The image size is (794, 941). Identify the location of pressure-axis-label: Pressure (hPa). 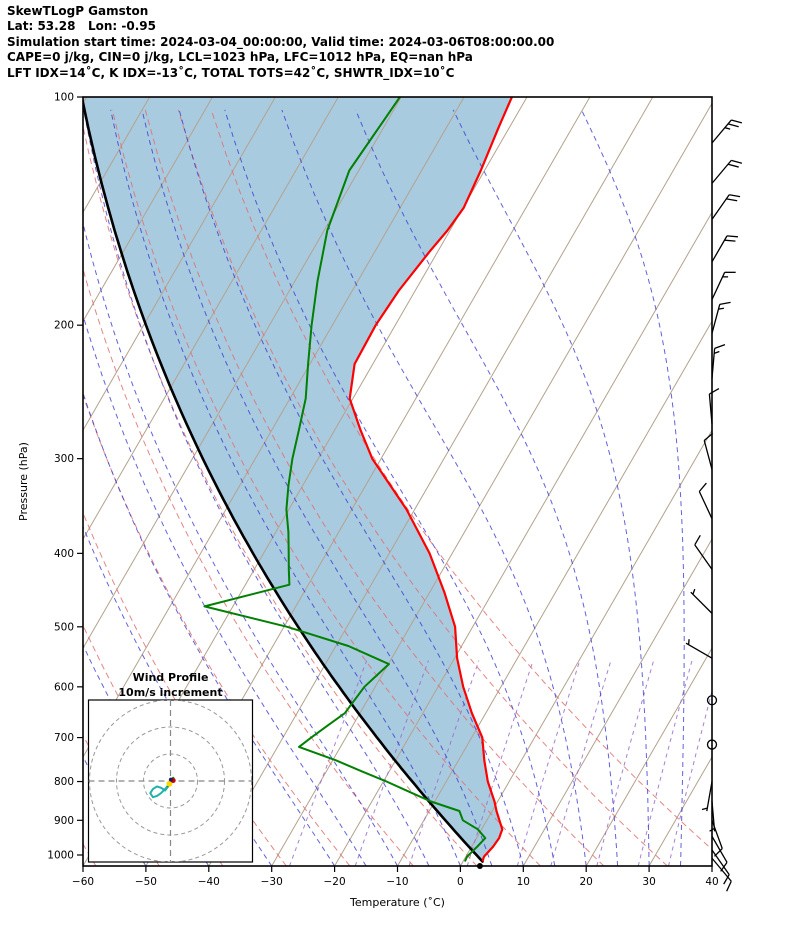
(23, 481).